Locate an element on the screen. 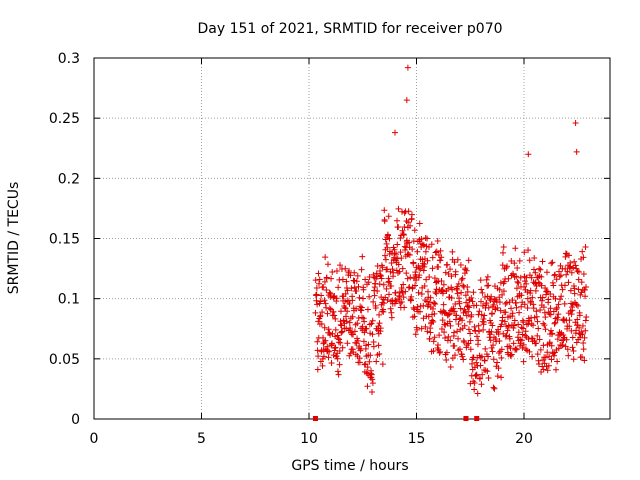  x-tick-label: 10 is located at coordinates (309, 439).